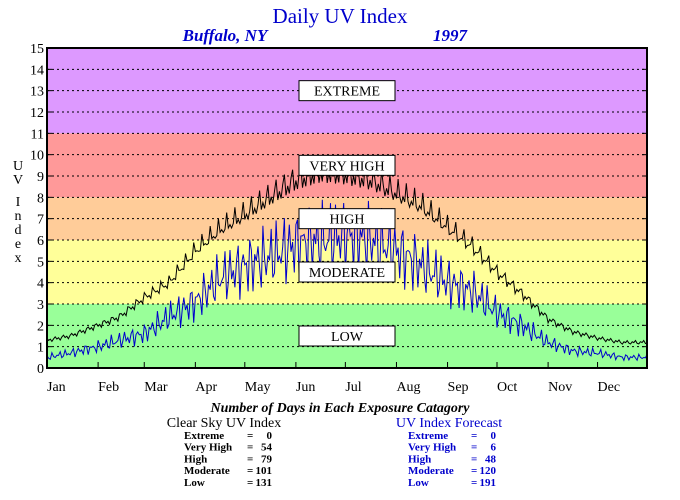 The height and width of the screenshot is (500, 680). Describe the element at coordinates (18, 230) in the screenshot. I see `y-axis-label-char: d` at that location.